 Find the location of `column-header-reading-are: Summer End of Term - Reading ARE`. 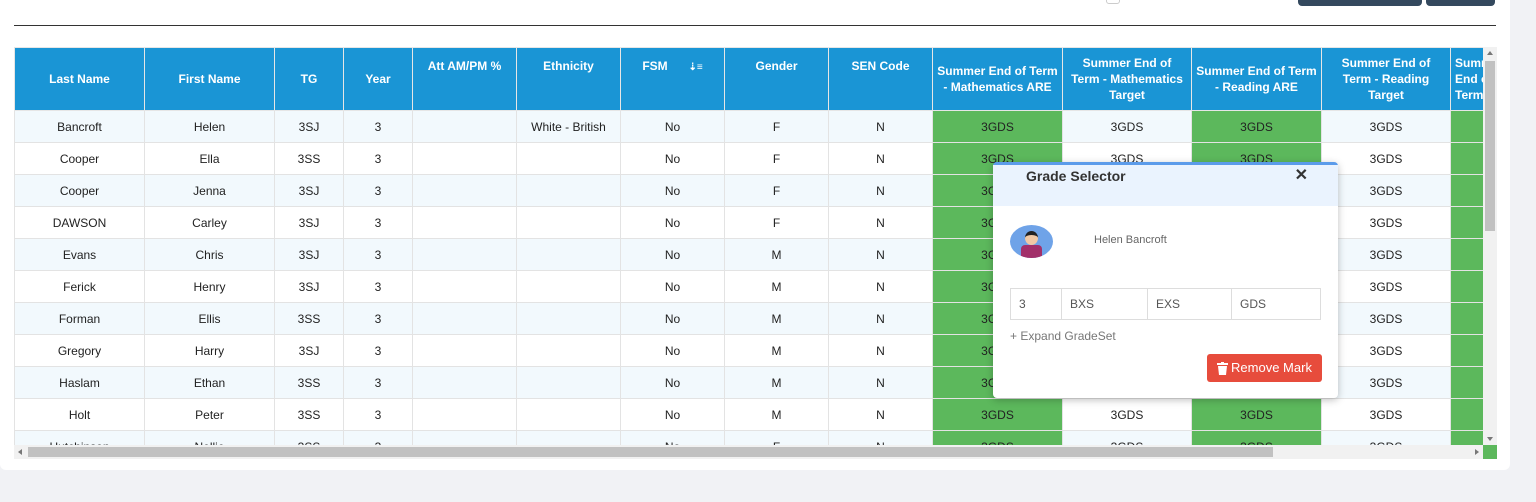

column-header-reading-are: Summer End of Term - Reading ARE is located at coordinates (1256, 79).